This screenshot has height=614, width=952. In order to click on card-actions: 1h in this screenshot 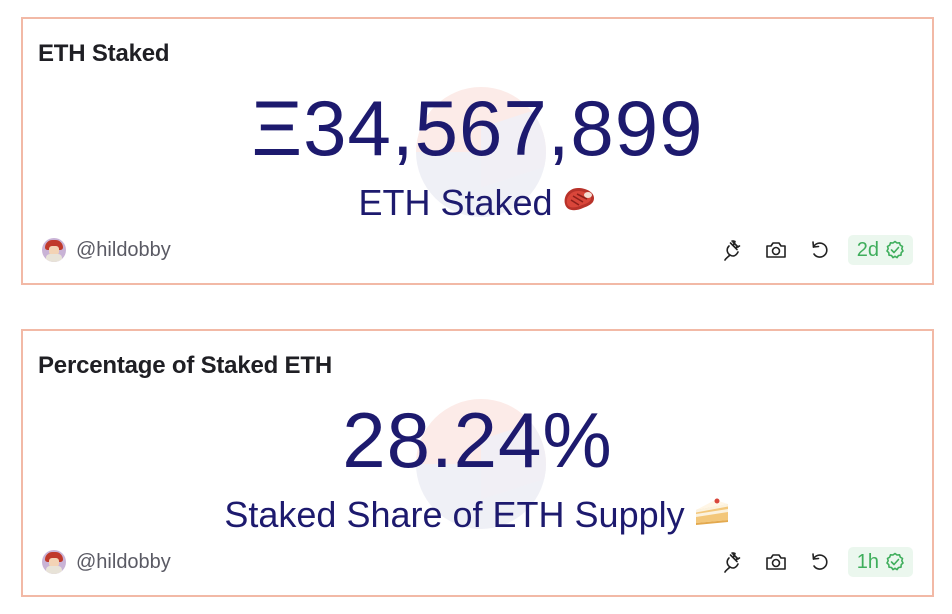, I will do `click(806, 562)`.